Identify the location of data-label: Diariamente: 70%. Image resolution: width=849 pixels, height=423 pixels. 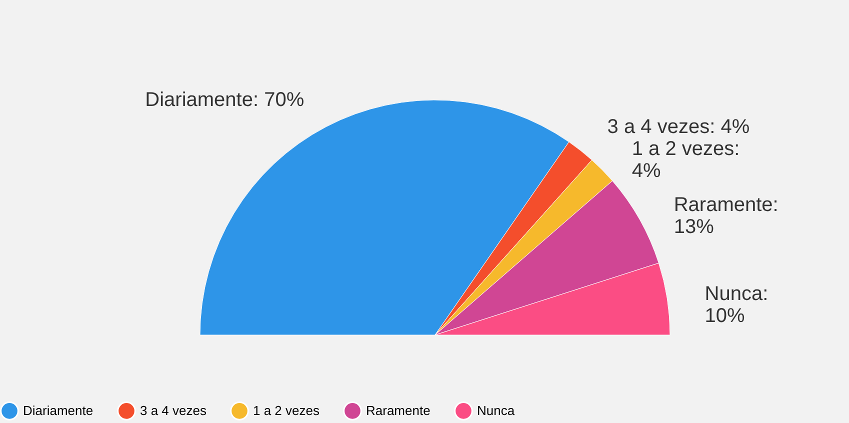
(224, 100).